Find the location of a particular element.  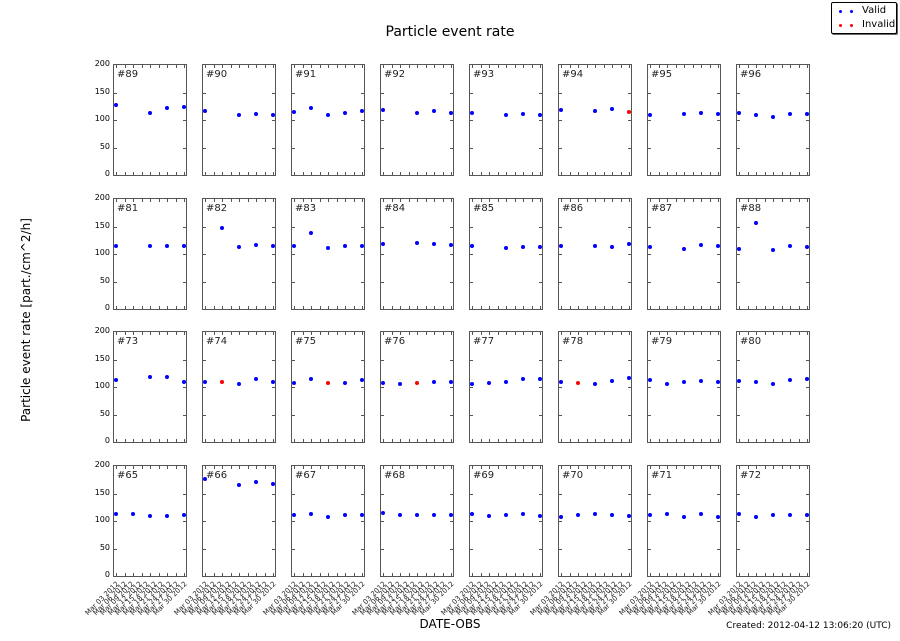

panel-label: #67 is located at coordinates (306, 475).